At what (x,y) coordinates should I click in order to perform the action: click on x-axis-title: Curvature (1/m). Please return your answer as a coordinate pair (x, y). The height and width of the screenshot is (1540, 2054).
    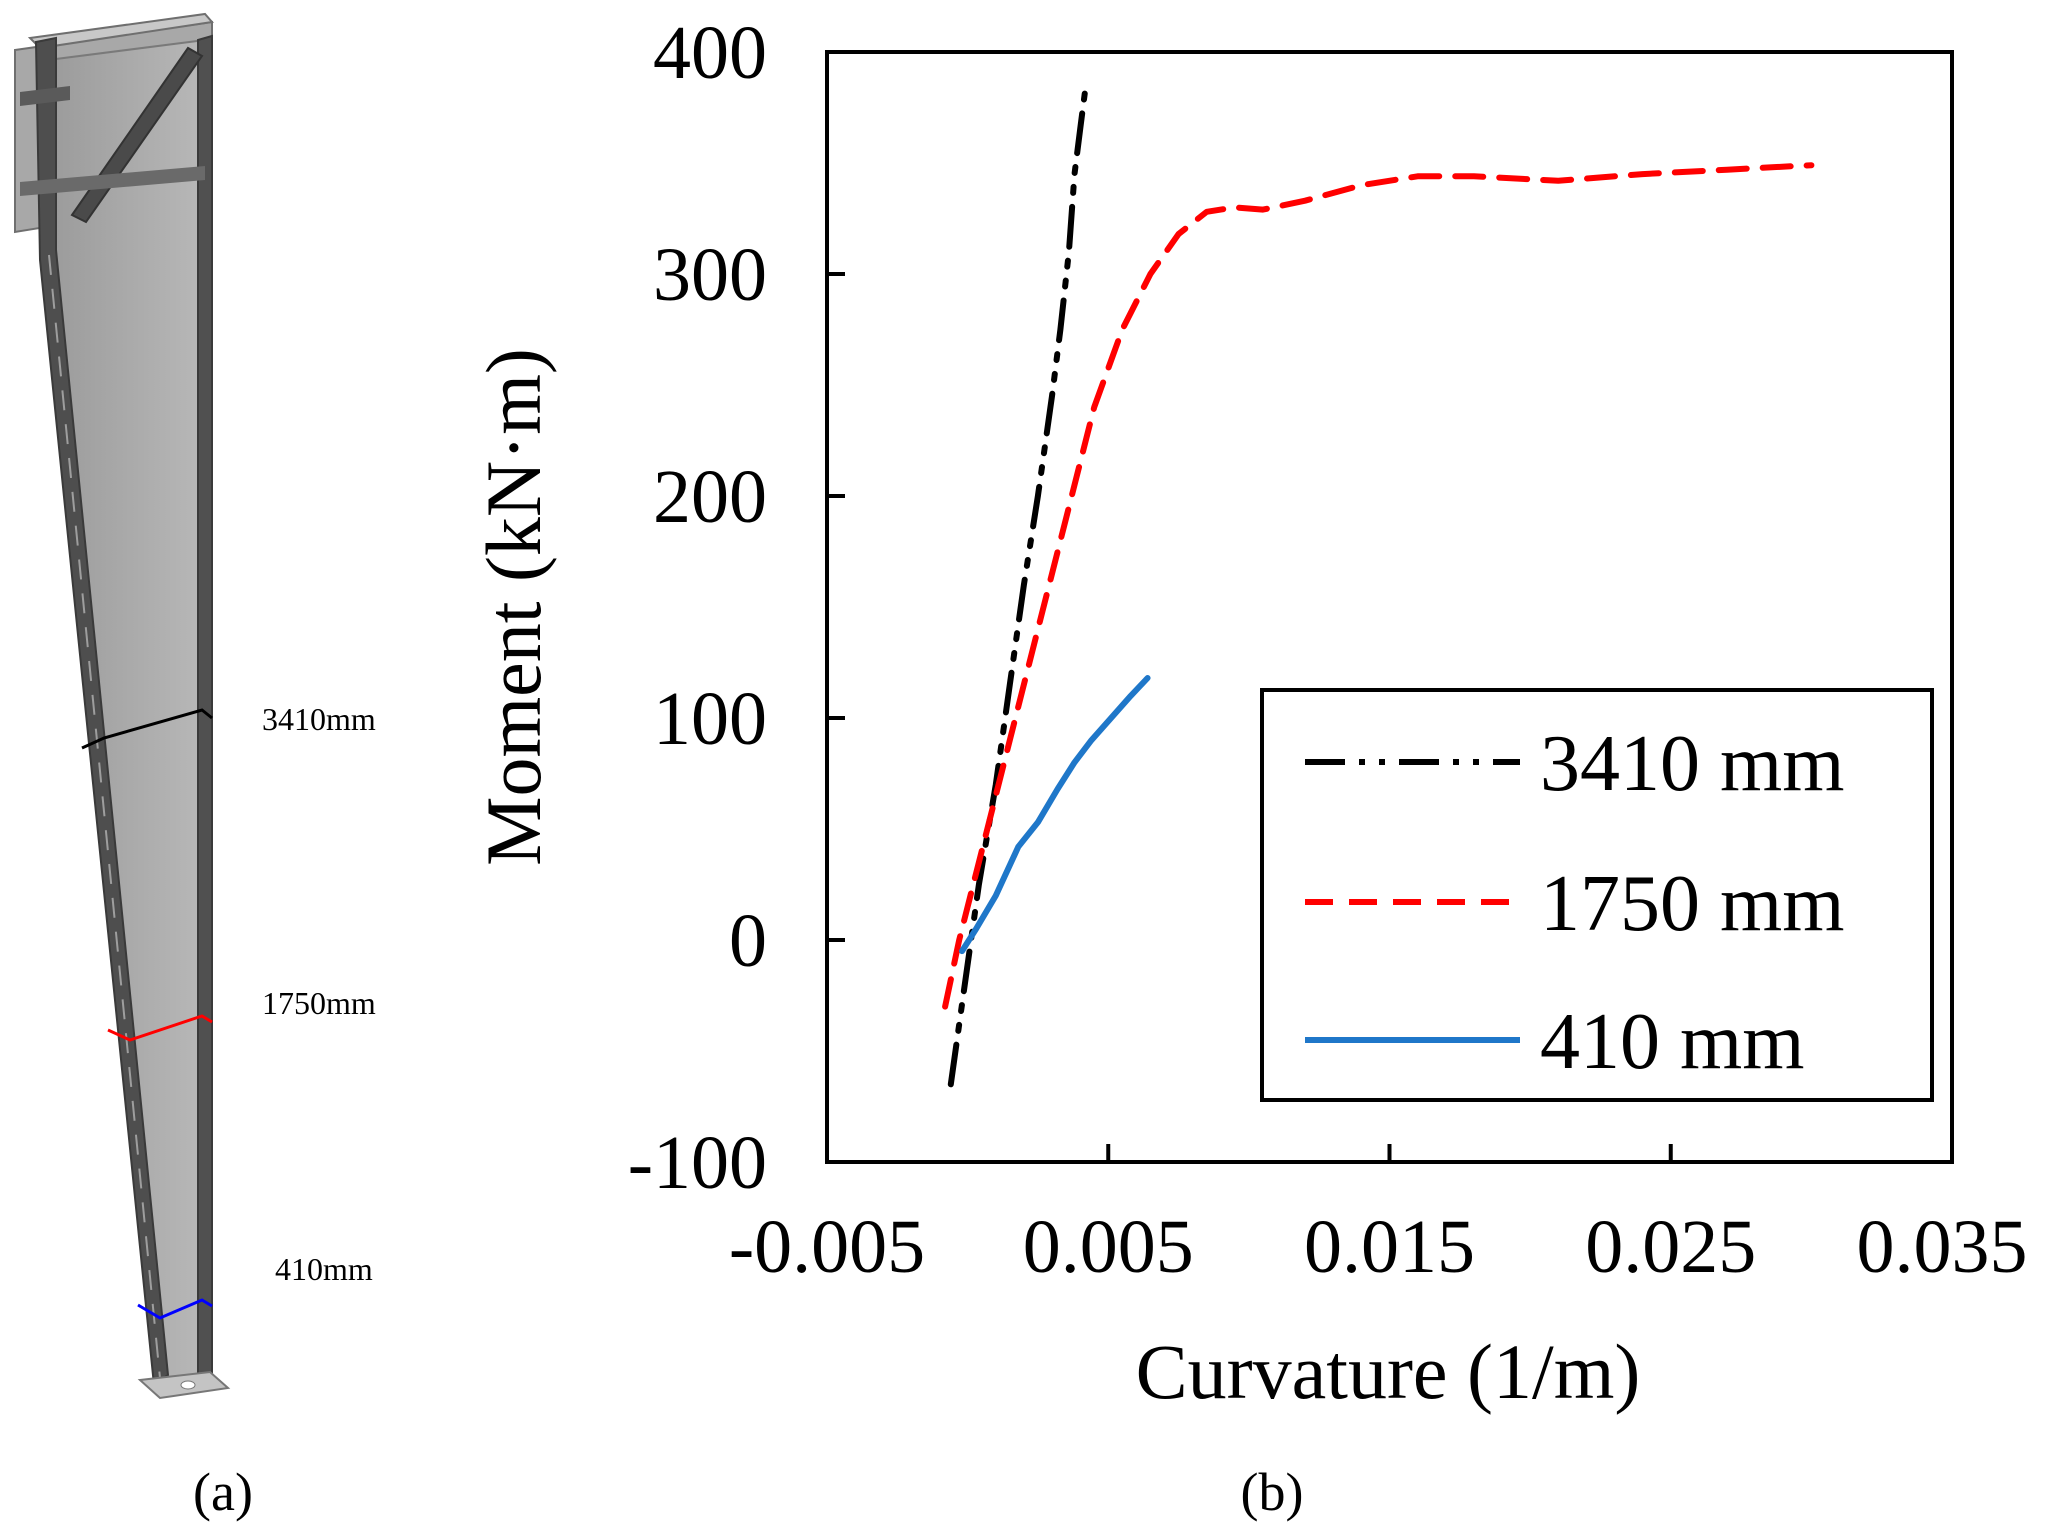
    Looking at the image, I should click on (1388, 1371).